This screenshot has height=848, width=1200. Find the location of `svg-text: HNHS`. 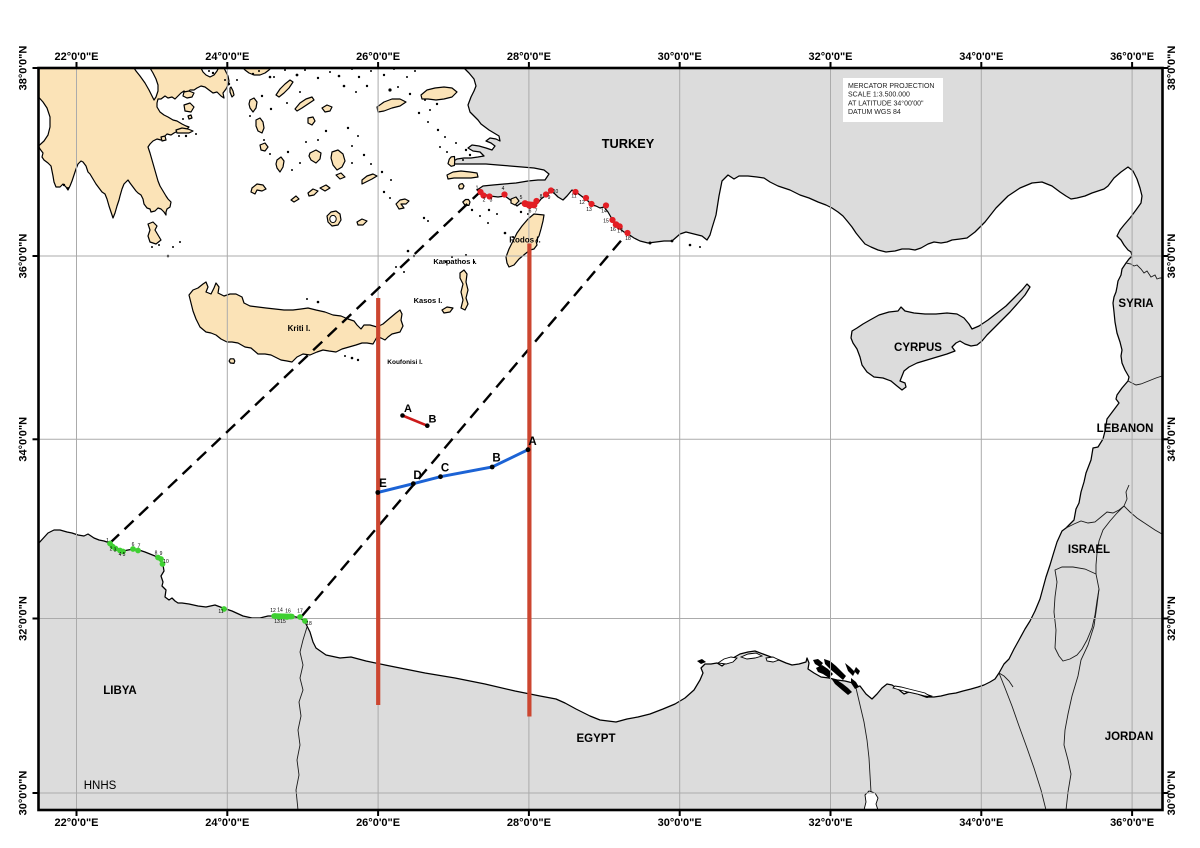

svg-text: HNHS is located at coordinates (100, 786).